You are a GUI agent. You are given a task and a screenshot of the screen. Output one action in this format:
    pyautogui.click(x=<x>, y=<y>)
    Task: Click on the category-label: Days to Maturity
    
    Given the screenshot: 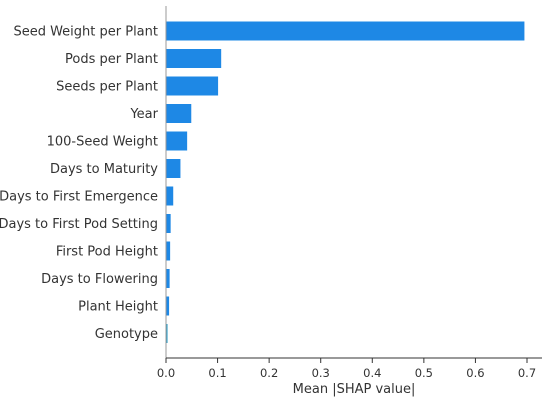 What is the action you would take?
    pyautogui.click(x=104, y=169)
    